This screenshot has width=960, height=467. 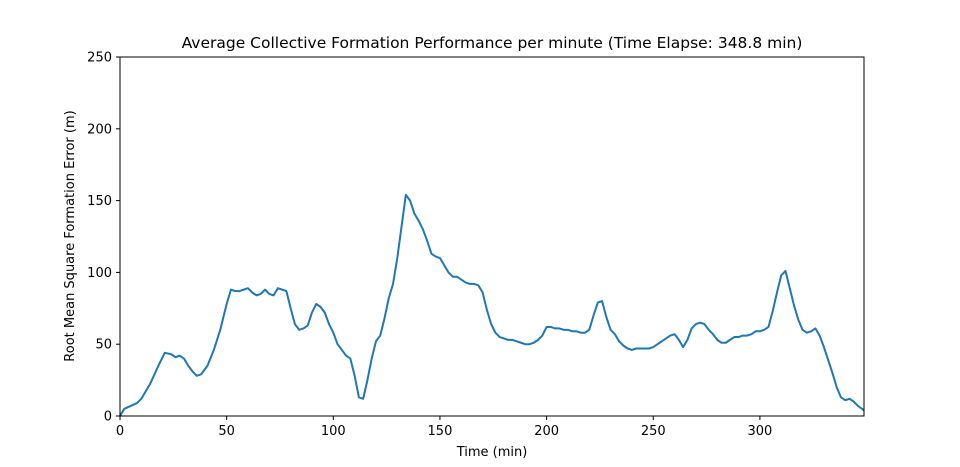 What do you see at coordinates (70, 235) in the screenshot?
I see `y-axis-label: Root Mean Square Formation Error (m)` at bounding box center [70, 235].